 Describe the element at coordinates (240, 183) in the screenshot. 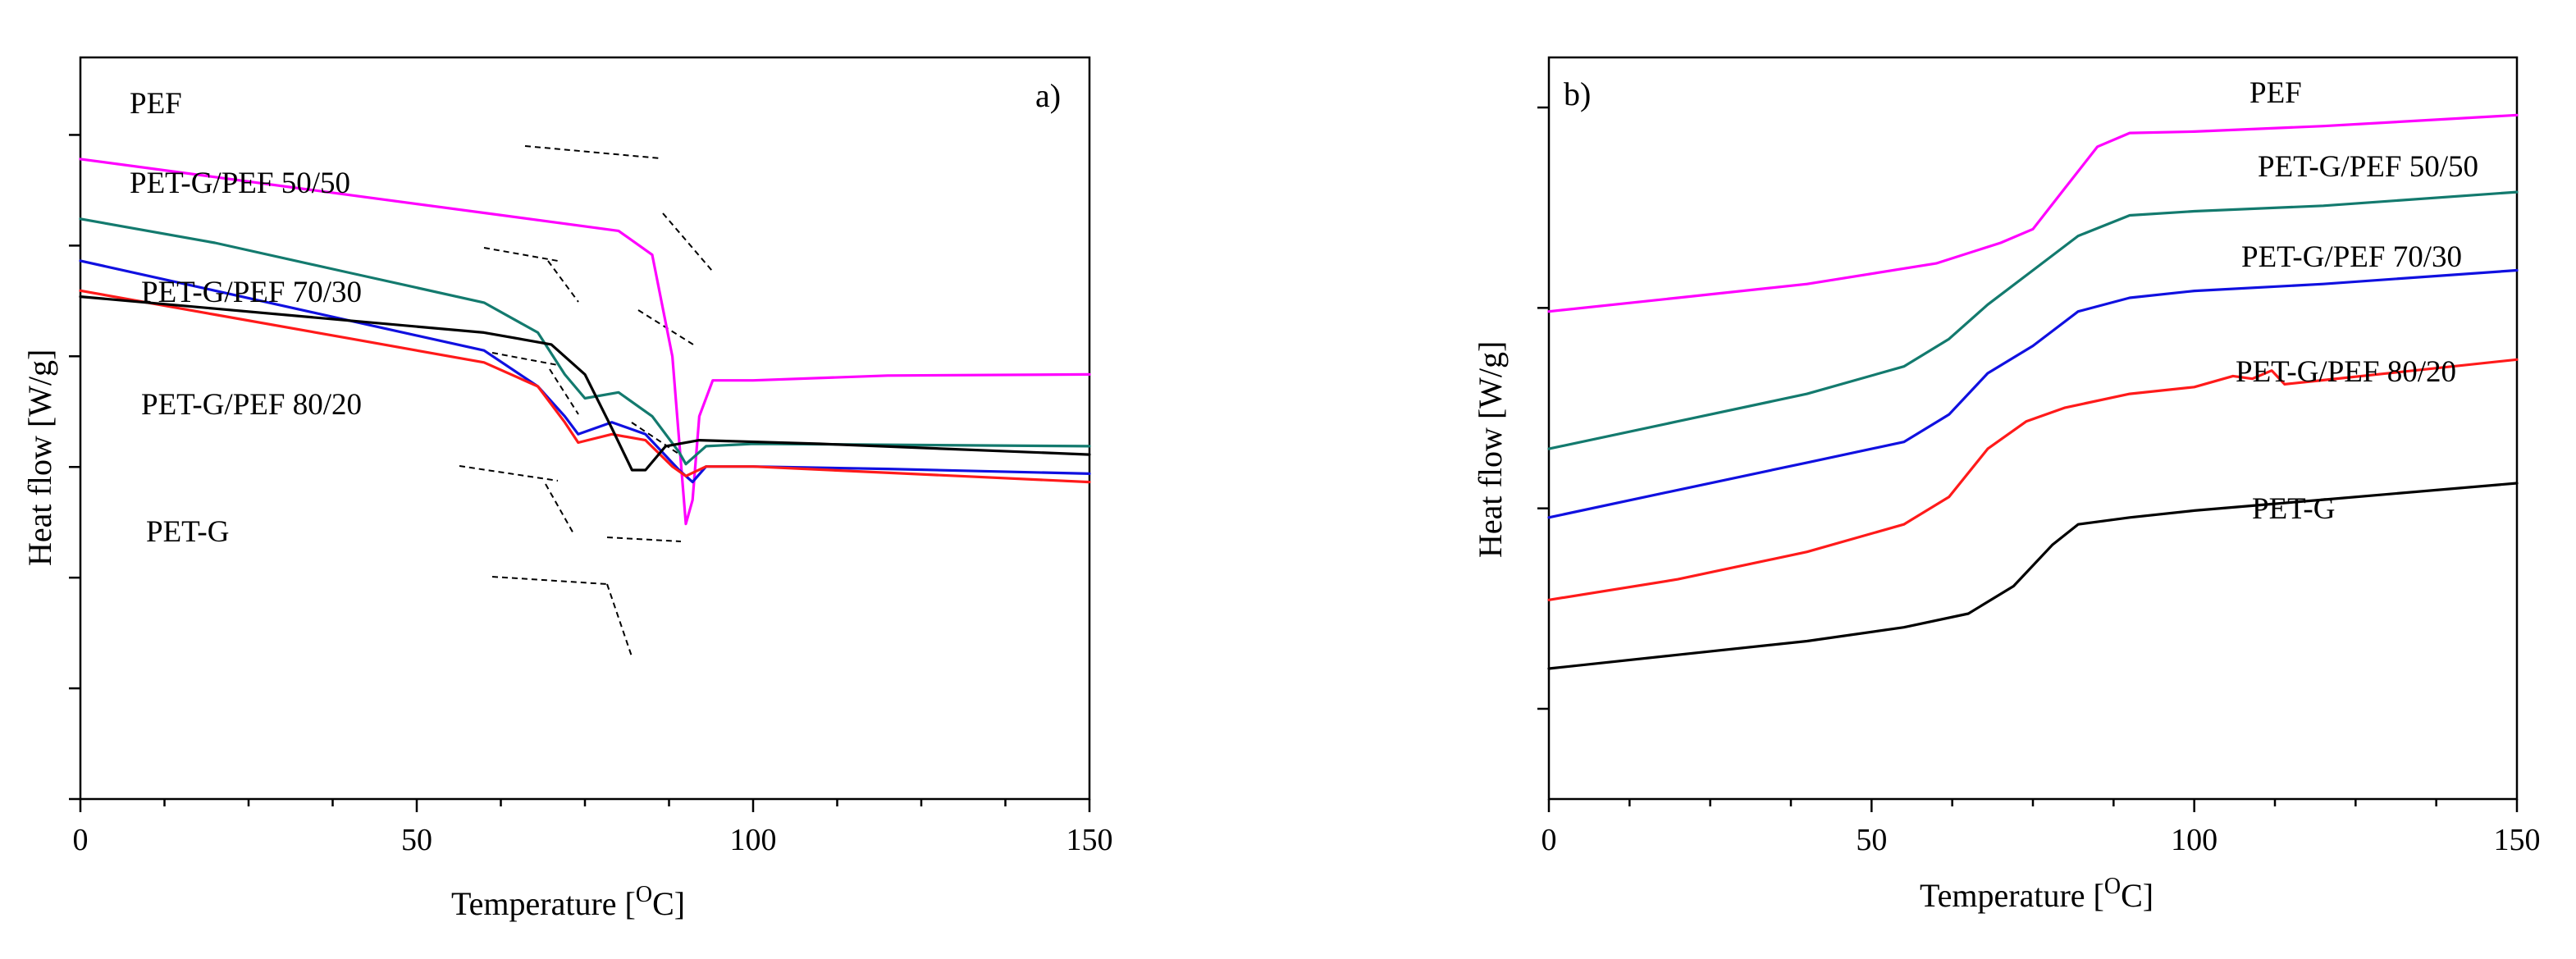

I see `panel-a-series-label-50-50: PET-G/PEF 50/50` at that location.